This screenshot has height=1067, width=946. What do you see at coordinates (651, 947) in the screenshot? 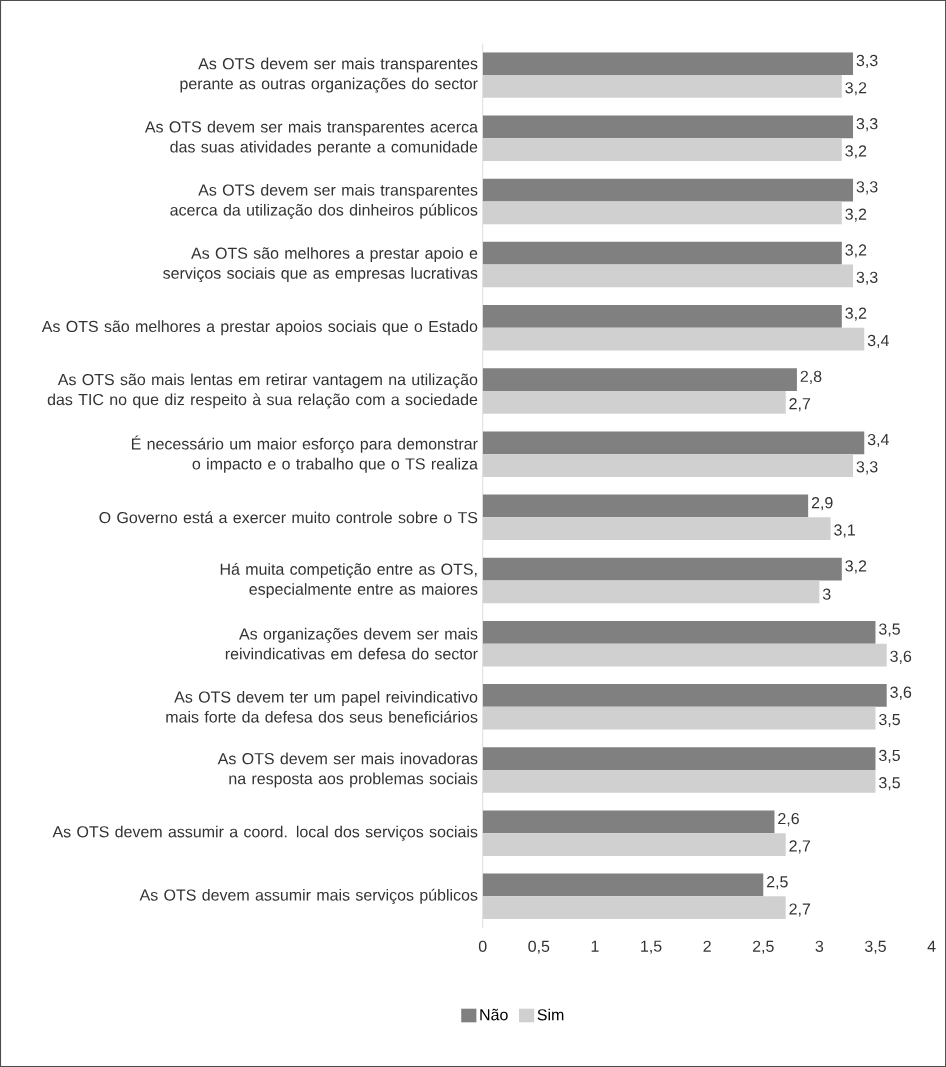
I see `x-tick-label: 1,5` at bounding box center [651, 947].